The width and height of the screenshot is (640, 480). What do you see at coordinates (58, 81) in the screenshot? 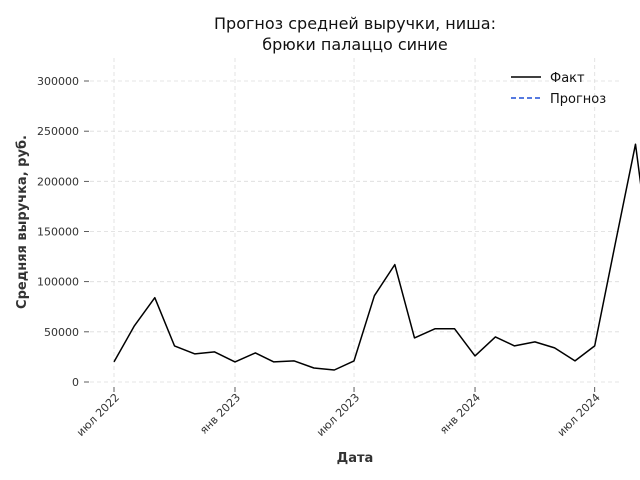
I see `y-tick-label: 300000` at bounding box center [58, 81].